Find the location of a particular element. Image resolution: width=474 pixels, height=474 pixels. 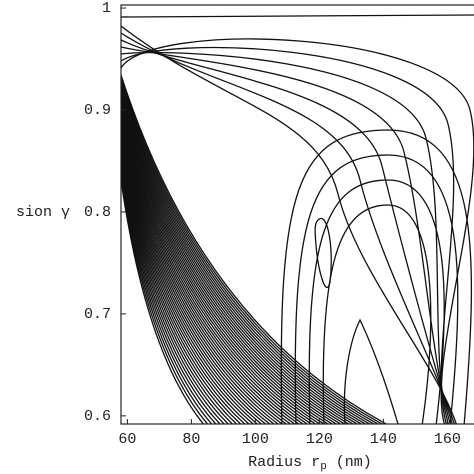

x-axis-label: Radius rp (nm) is located at coordinates (310, 463).